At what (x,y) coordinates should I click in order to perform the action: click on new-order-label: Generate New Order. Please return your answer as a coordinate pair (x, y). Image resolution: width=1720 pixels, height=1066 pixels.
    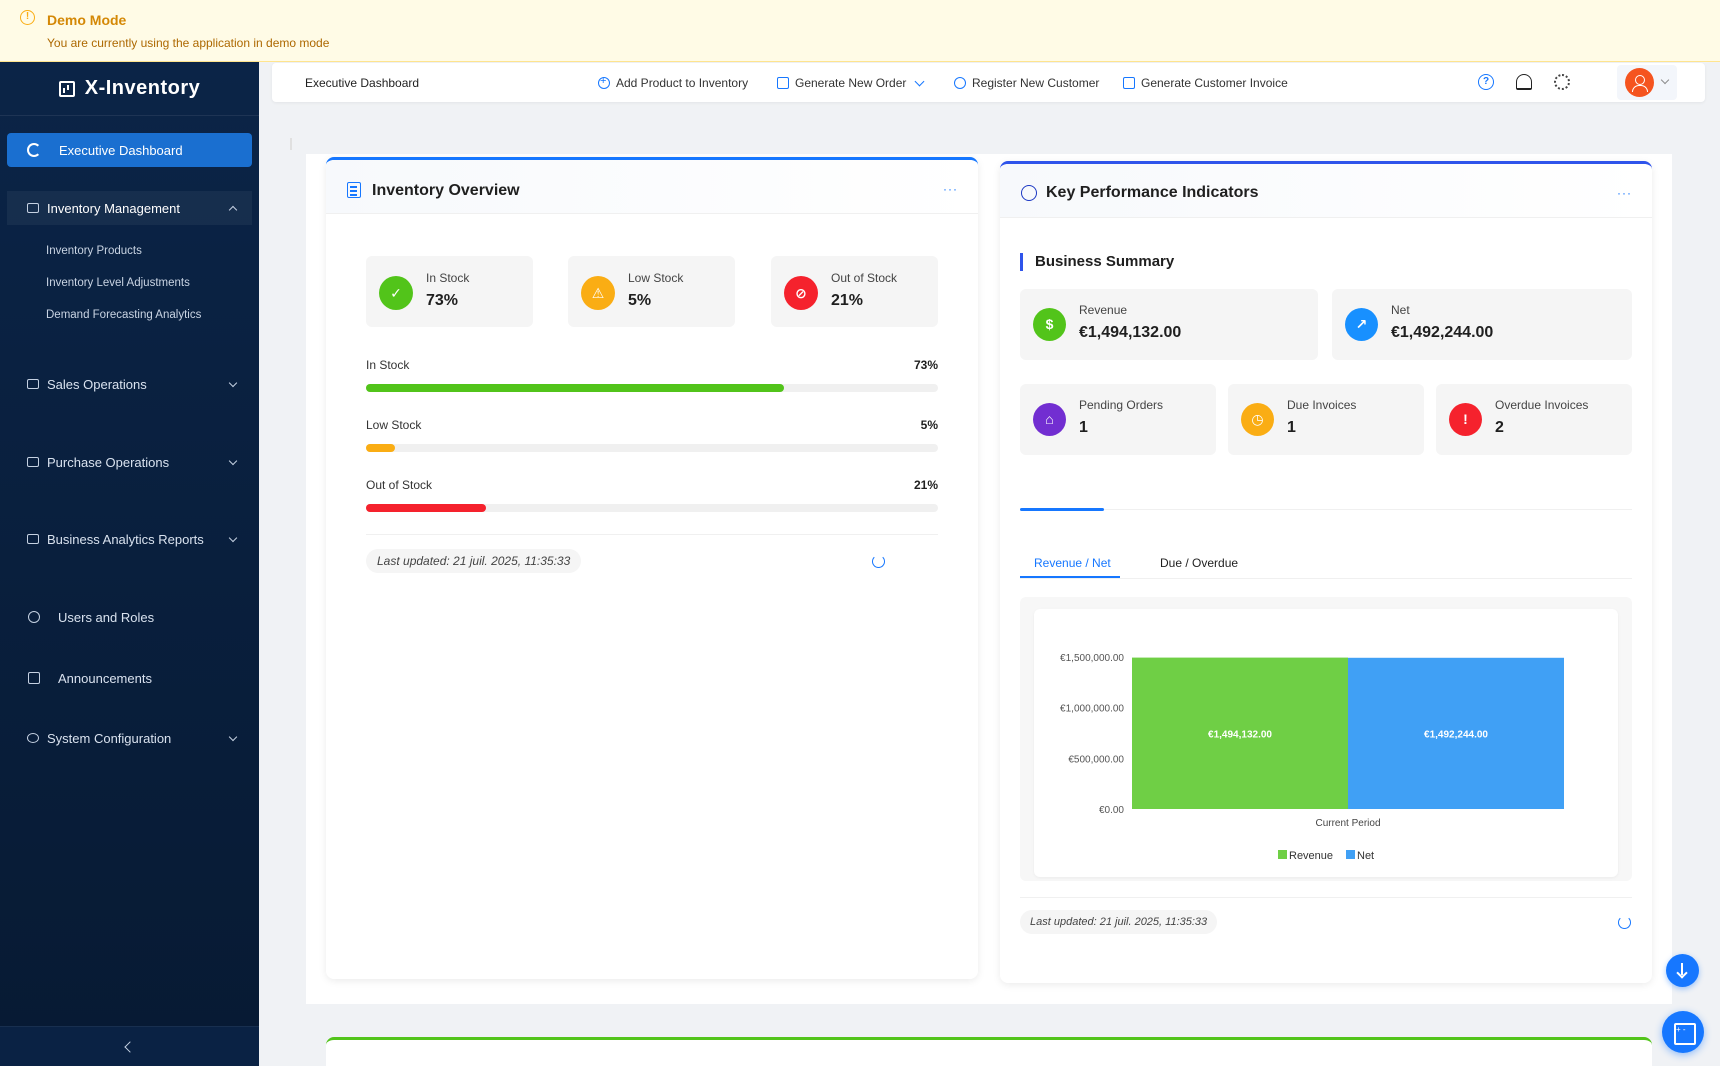
    Looking at the image, I should click on (851, 83).